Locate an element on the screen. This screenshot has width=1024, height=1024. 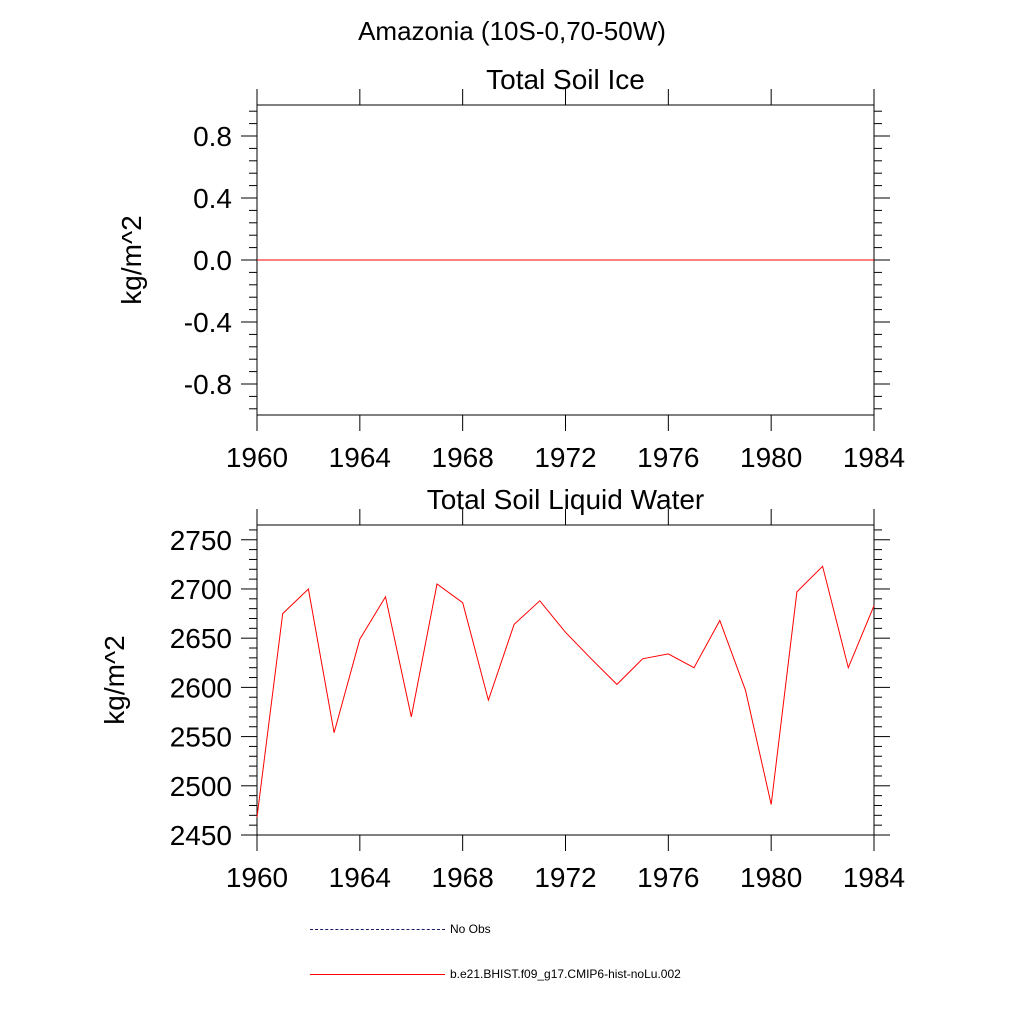
legend-swatch-dashed is located at coordinates (377, 929).